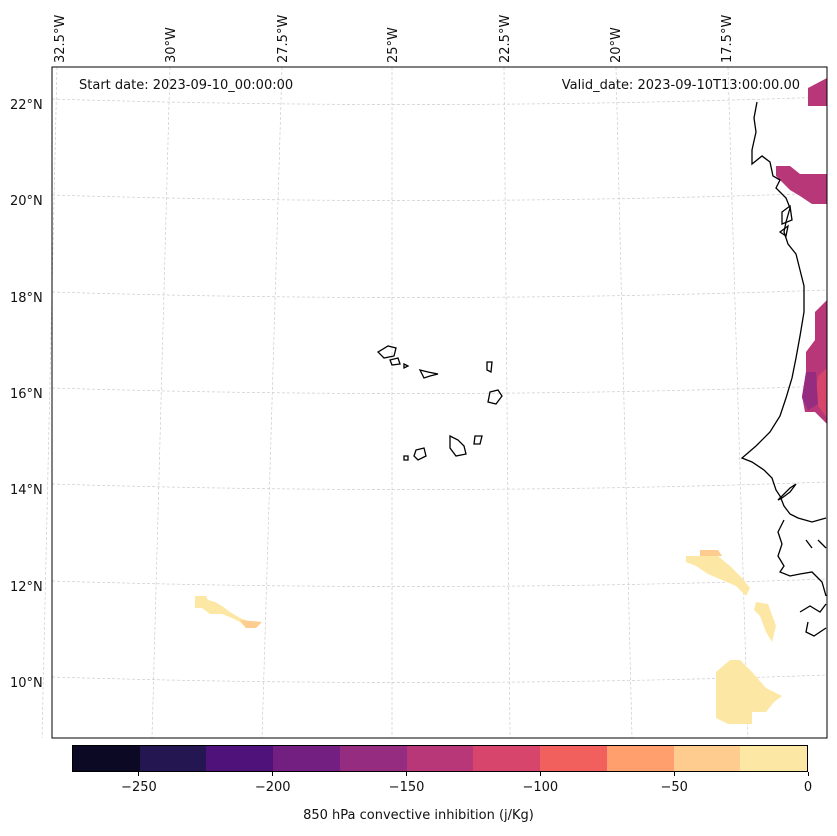 The width and height of the screenshot is (837, 836). What do you see at coordinates (406, 366) in the screenshot?
I see `island-santa-luzia` at bounding box center [406, 366].